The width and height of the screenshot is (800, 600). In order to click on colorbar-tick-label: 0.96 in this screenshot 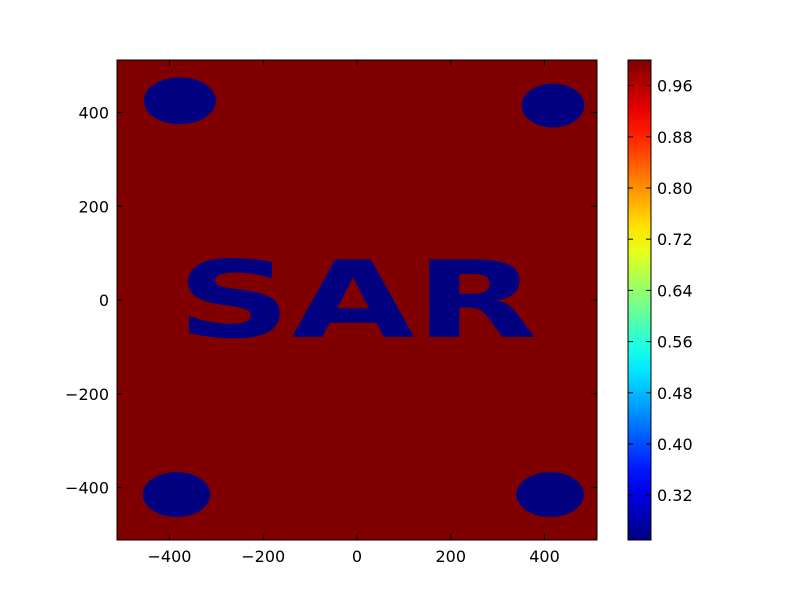, I will do `click(675, 86)`.